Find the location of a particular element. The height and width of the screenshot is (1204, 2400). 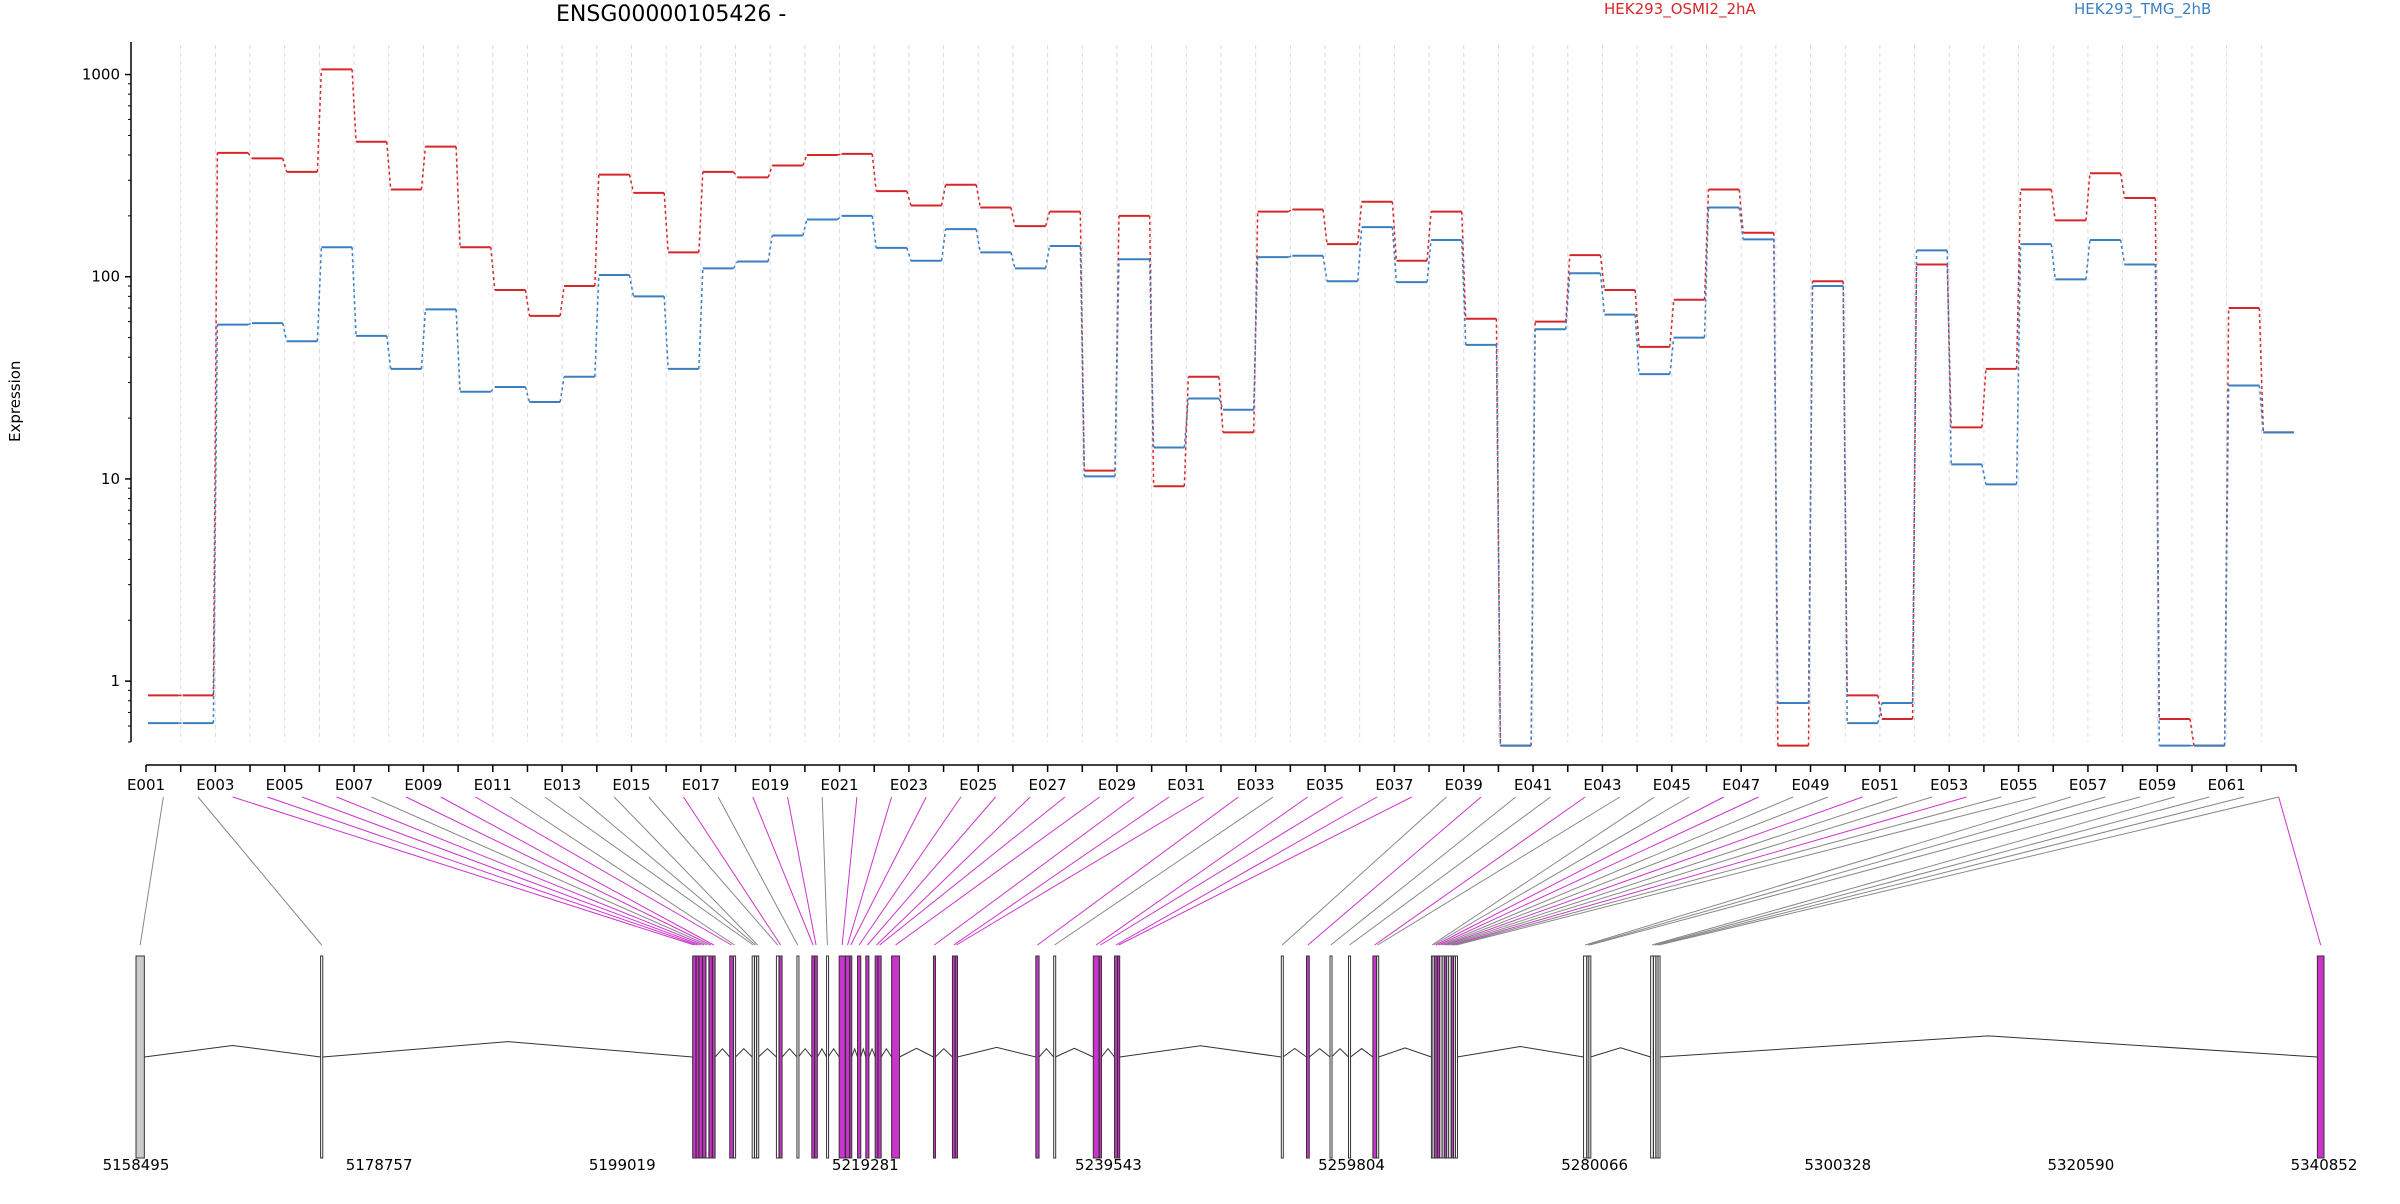

genomic-coordinate-label: 5280066 is located at coordinates (1594, 1165).